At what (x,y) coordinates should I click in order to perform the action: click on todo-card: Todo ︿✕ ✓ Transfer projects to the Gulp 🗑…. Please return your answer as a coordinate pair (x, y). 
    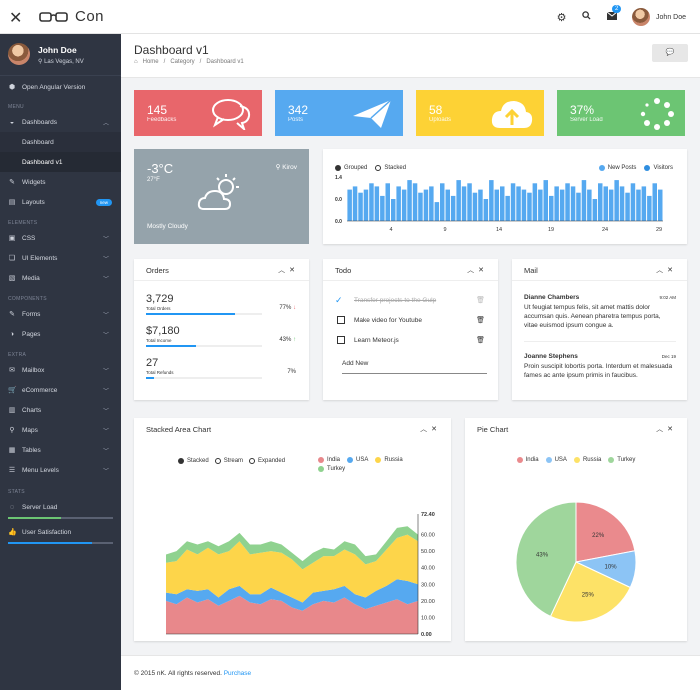
    Looking at the image, I should click on (410, 329).